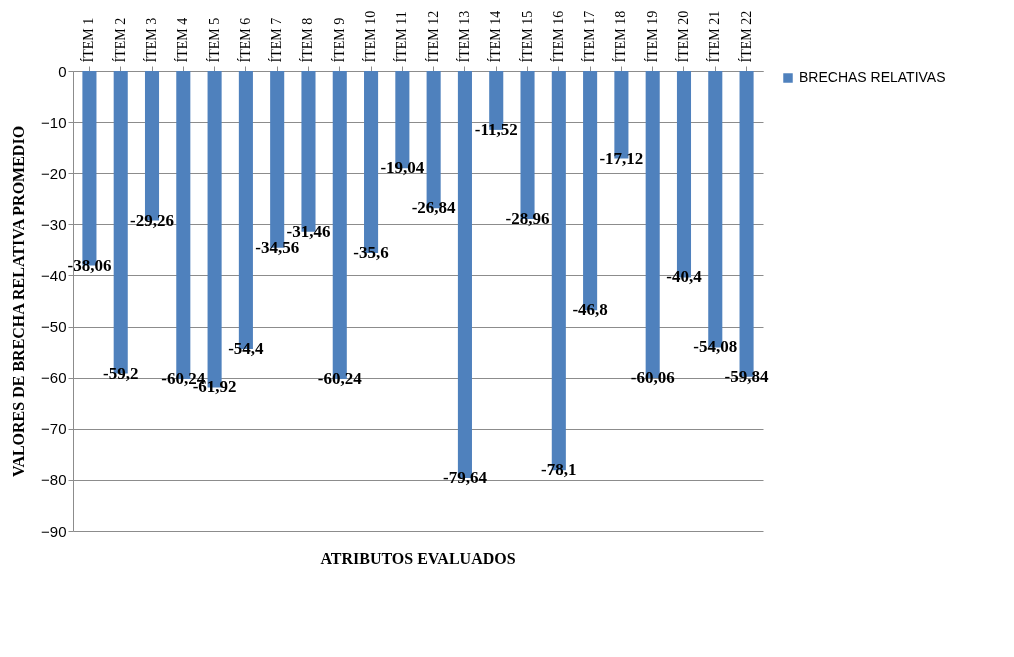 This screenshot has width=1014, height=657. I want to click on data-label: -54,4, so click(246, 349).